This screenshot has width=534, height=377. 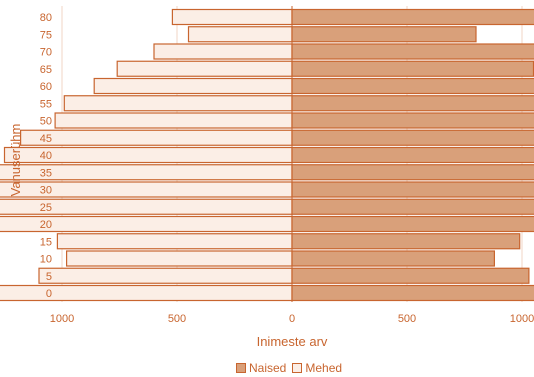 I want to click on y-tick-label: 15, so click(x=46, y=242).